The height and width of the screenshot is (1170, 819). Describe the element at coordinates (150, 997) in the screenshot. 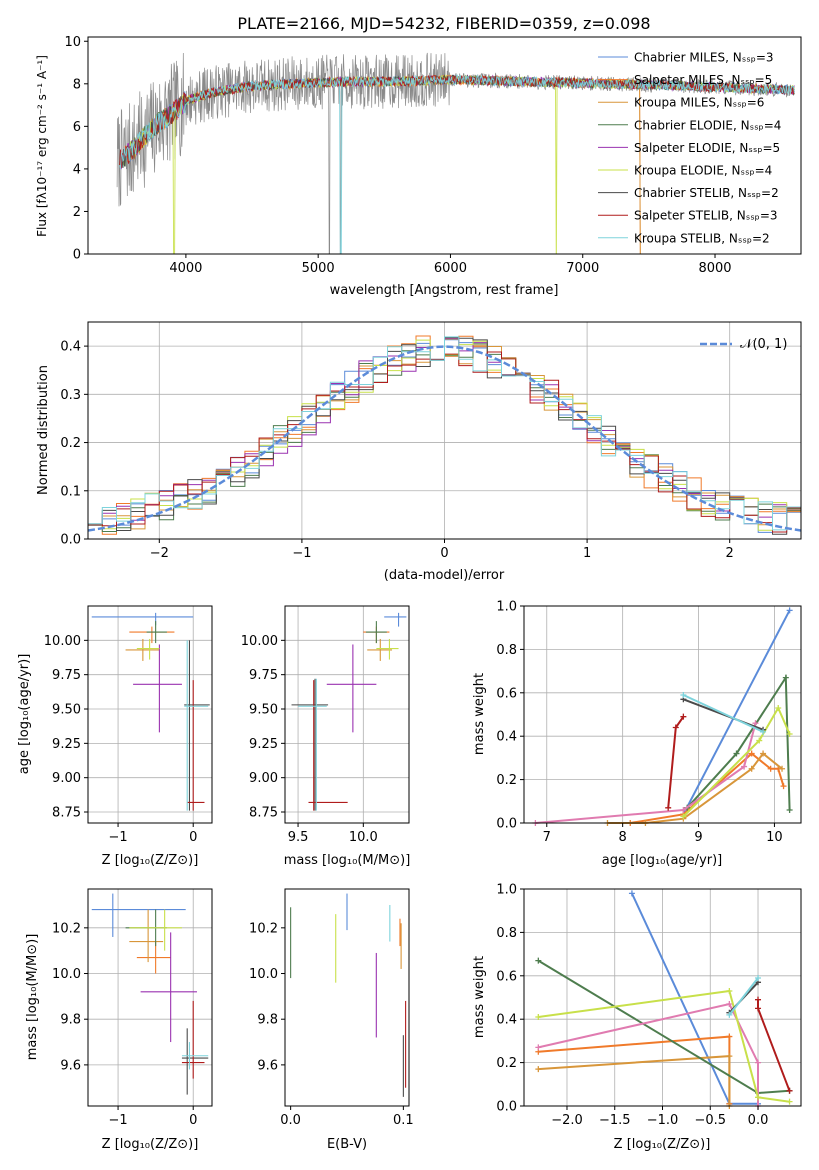

I see `mass-vs-z-frame` at that location.